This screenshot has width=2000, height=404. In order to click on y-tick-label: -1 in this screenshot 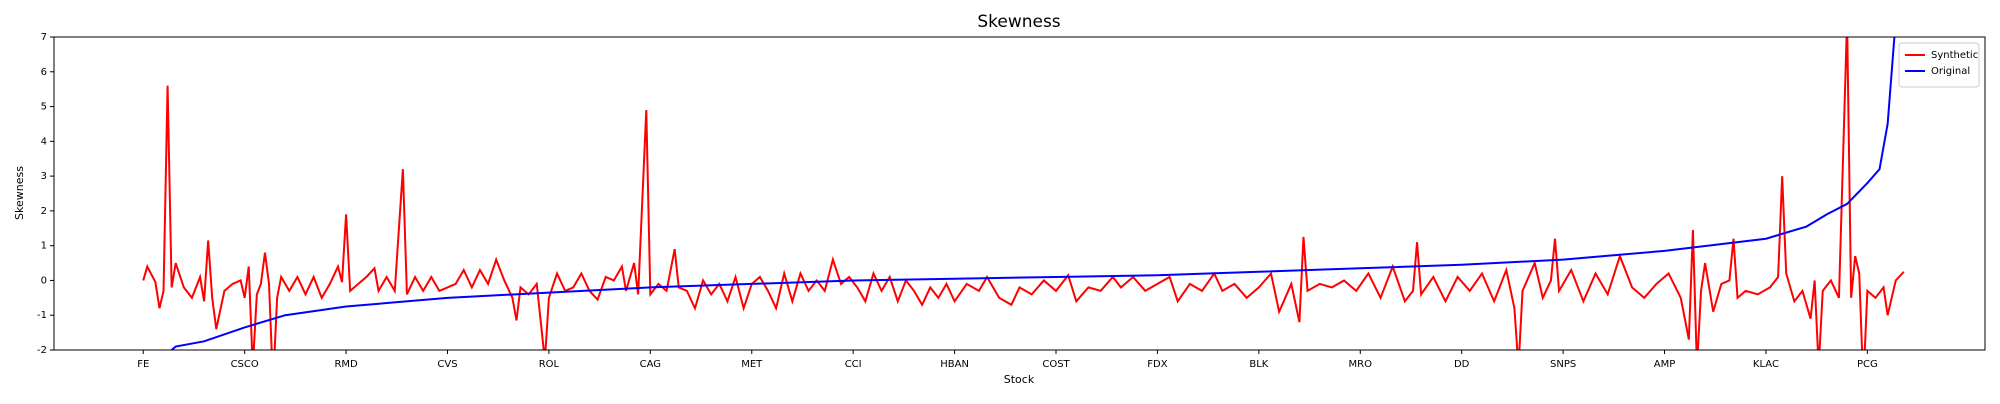, I will do `click(42, 315)`.